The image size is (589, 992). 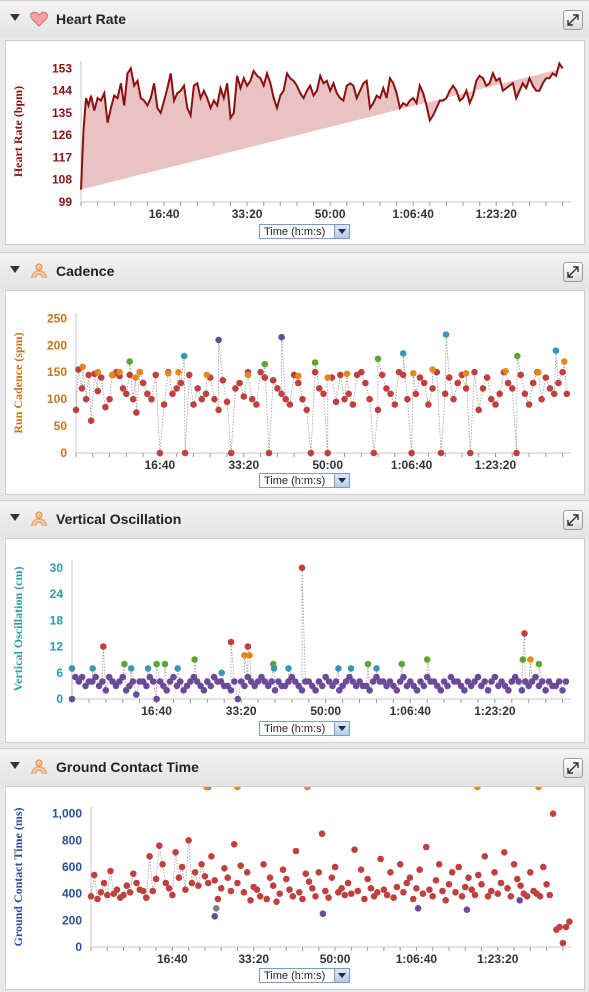 What do you see at coordinates (294, 518) in the screenshot?
I see `panel-header: Vertical Oscillation` at bounding box center [294, 518].